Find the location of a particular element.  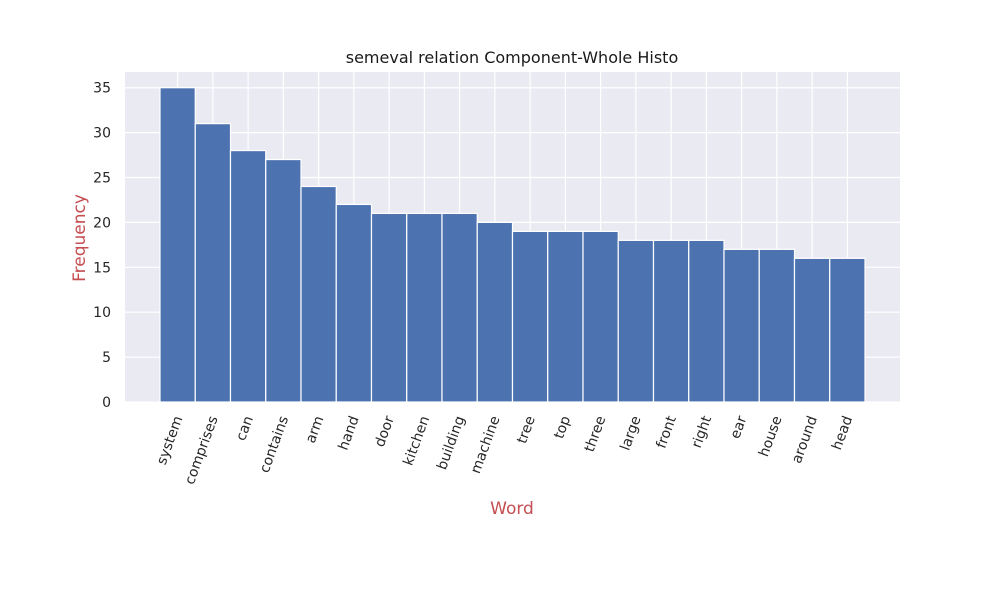

y-tick-label: 20 is located at coordinates (102, 223).